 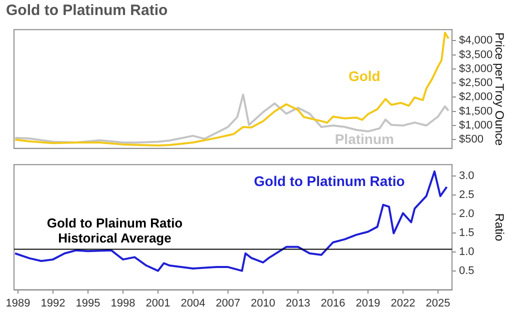 What do you see at coordinates (364, 138) in the screenshot?
I see `series-label: Platinum` at bounding box center [364, 138].